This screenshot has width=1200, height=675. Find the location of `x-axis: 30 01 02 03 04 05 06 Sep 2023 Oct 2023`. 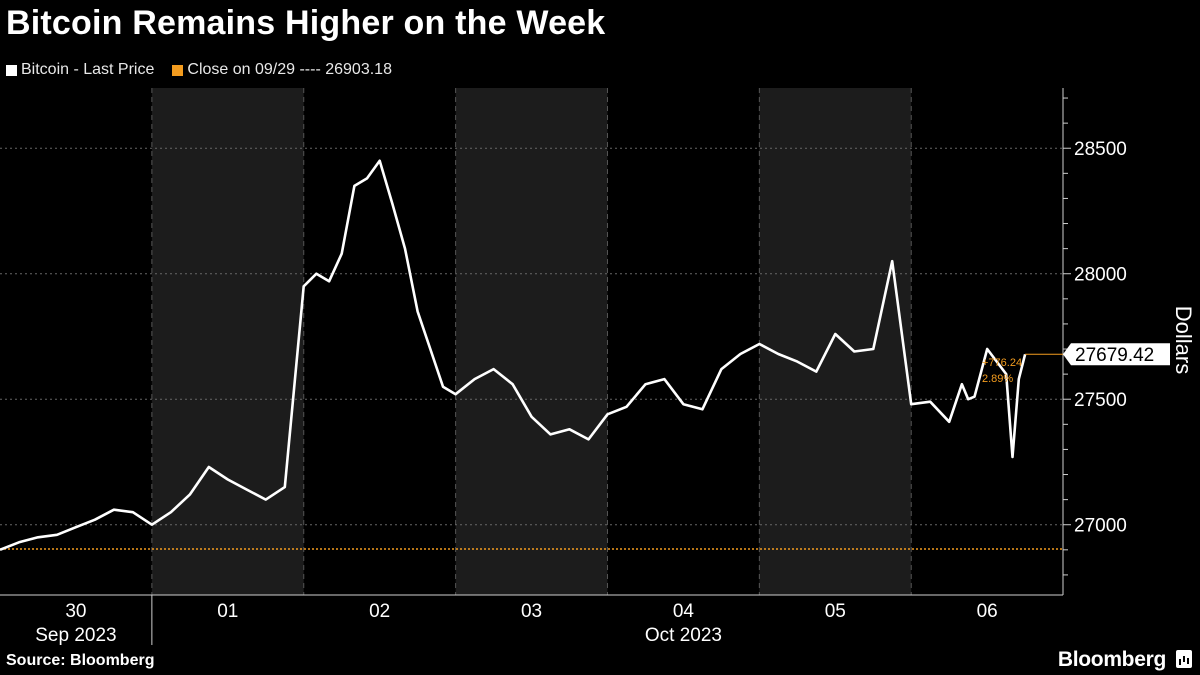

x-axis: 30 01 02 03 04 05 06 Sep 2023 Oct 2023 is located at coordinates (531, 620).